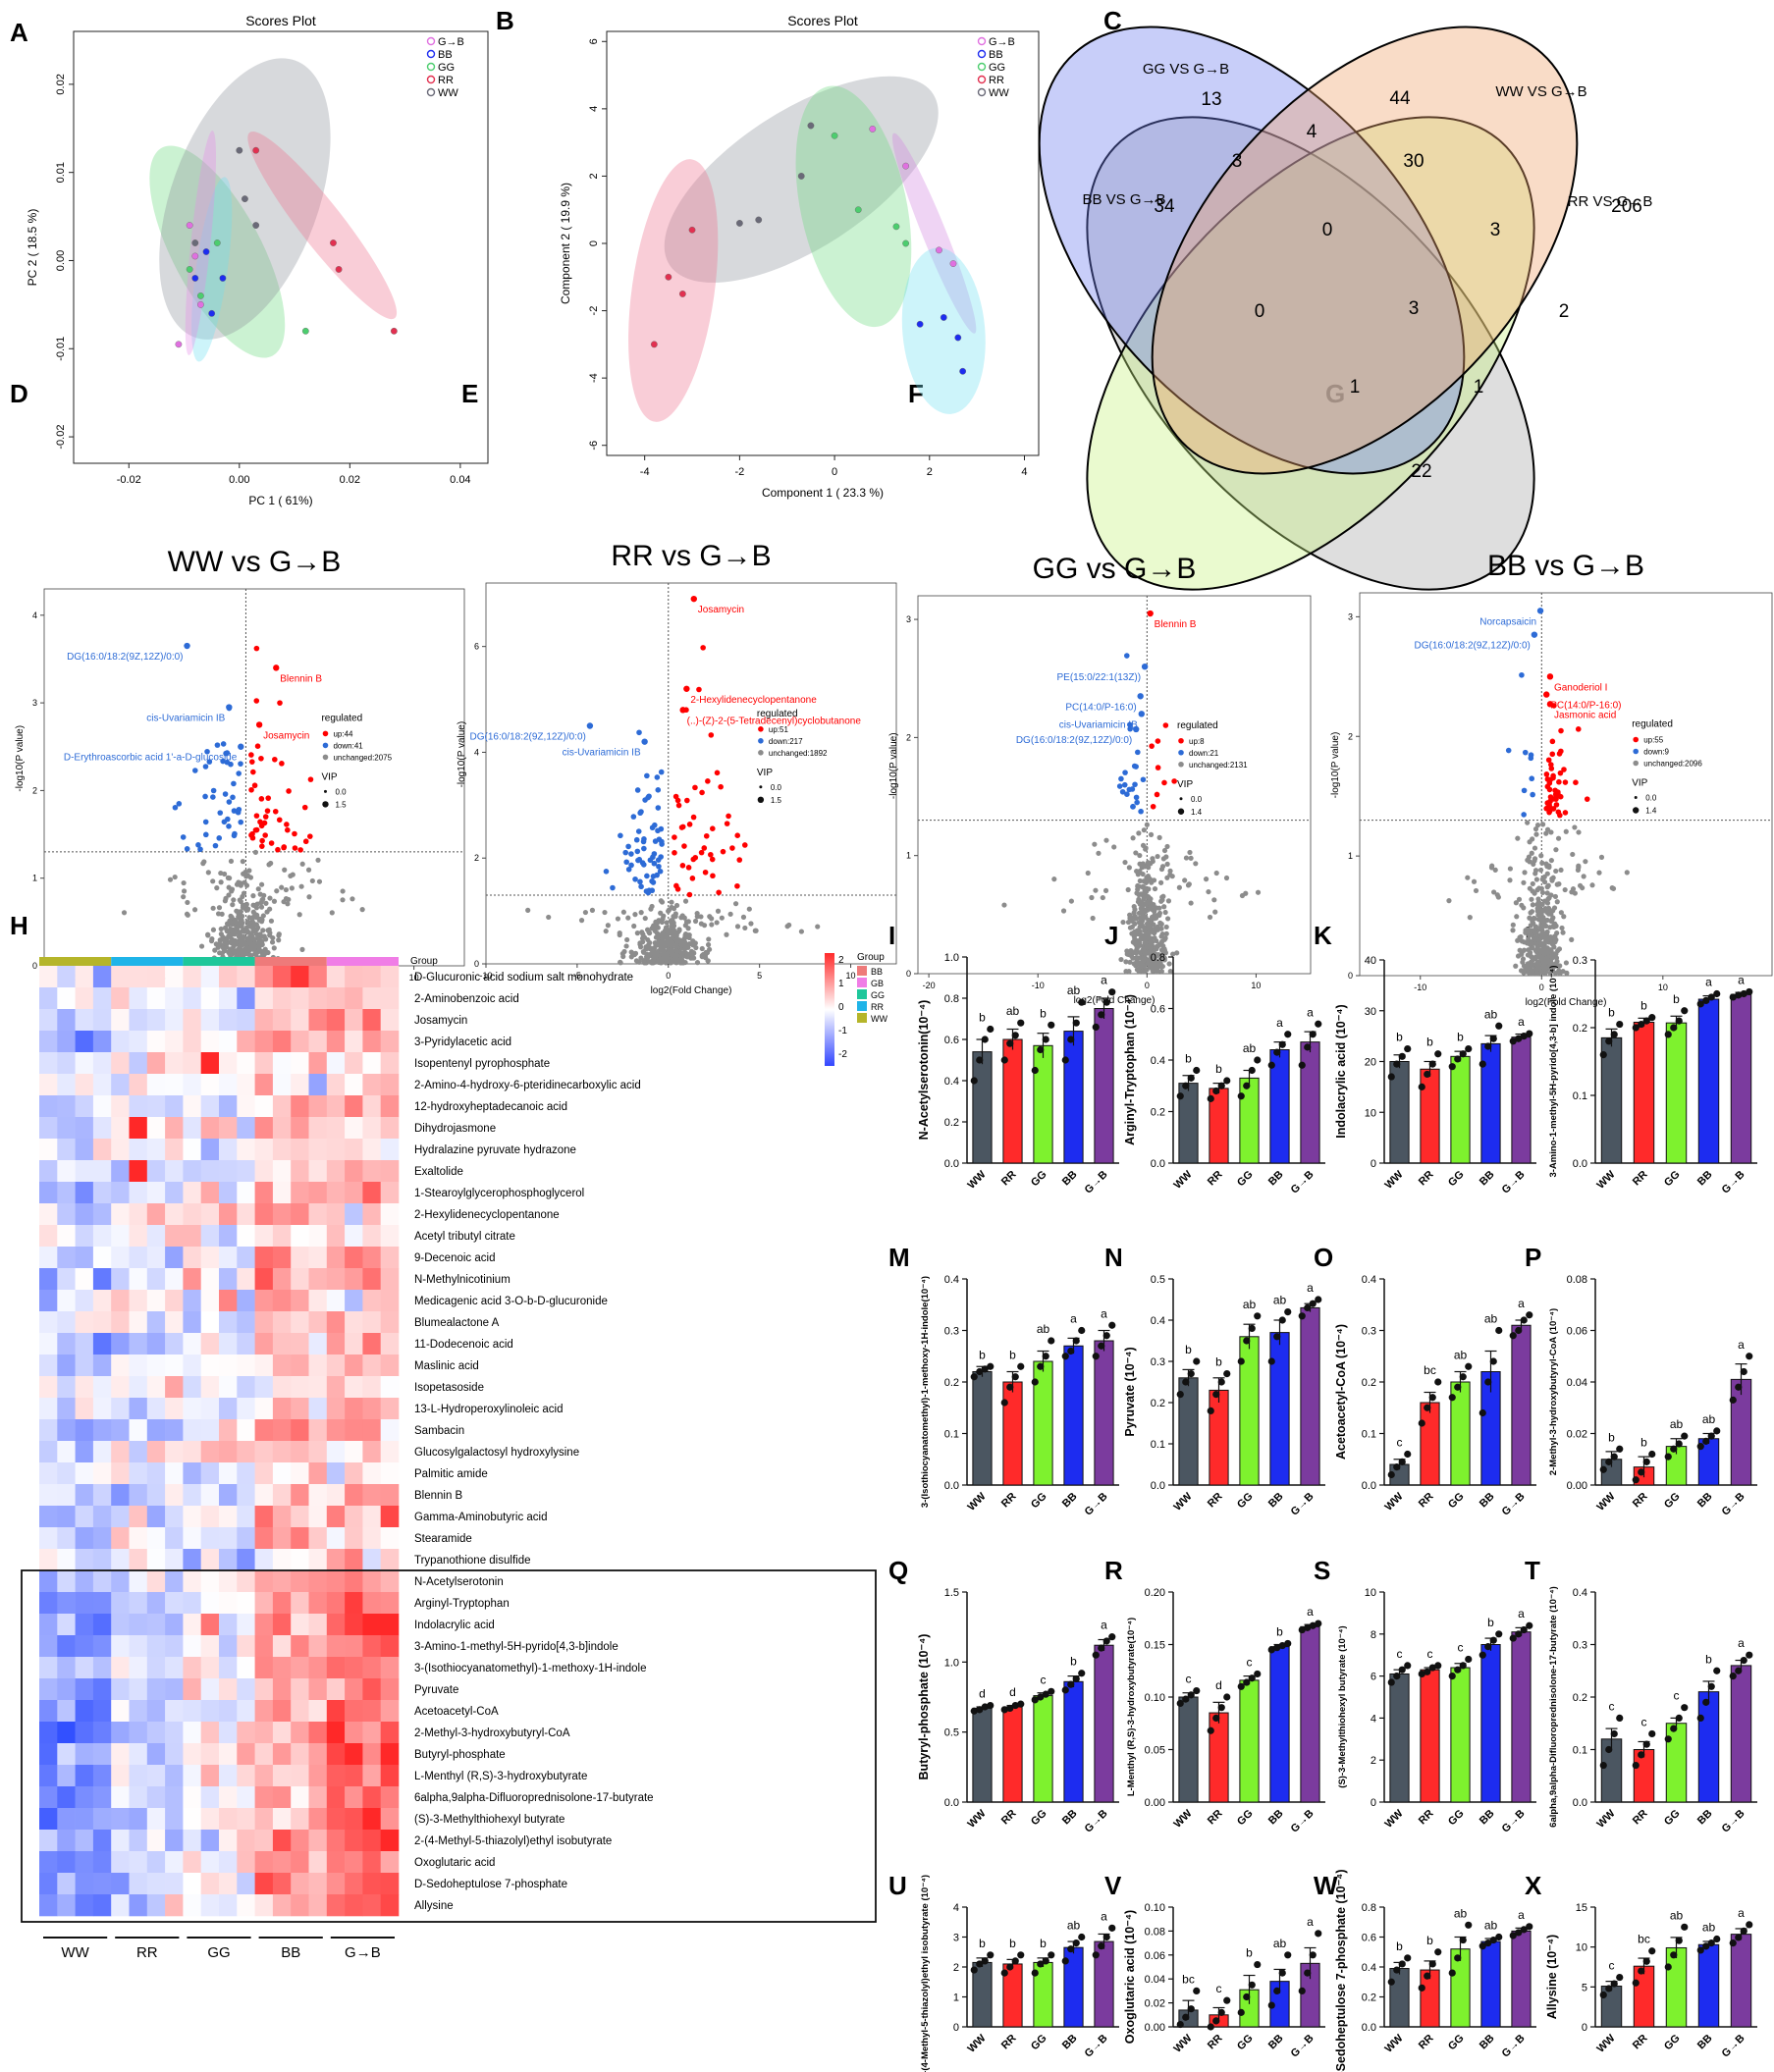  What do you see at coordinates (218, 251) in the screenshot?
I see `confidence-ellipse` at bounding box center [218, 251].